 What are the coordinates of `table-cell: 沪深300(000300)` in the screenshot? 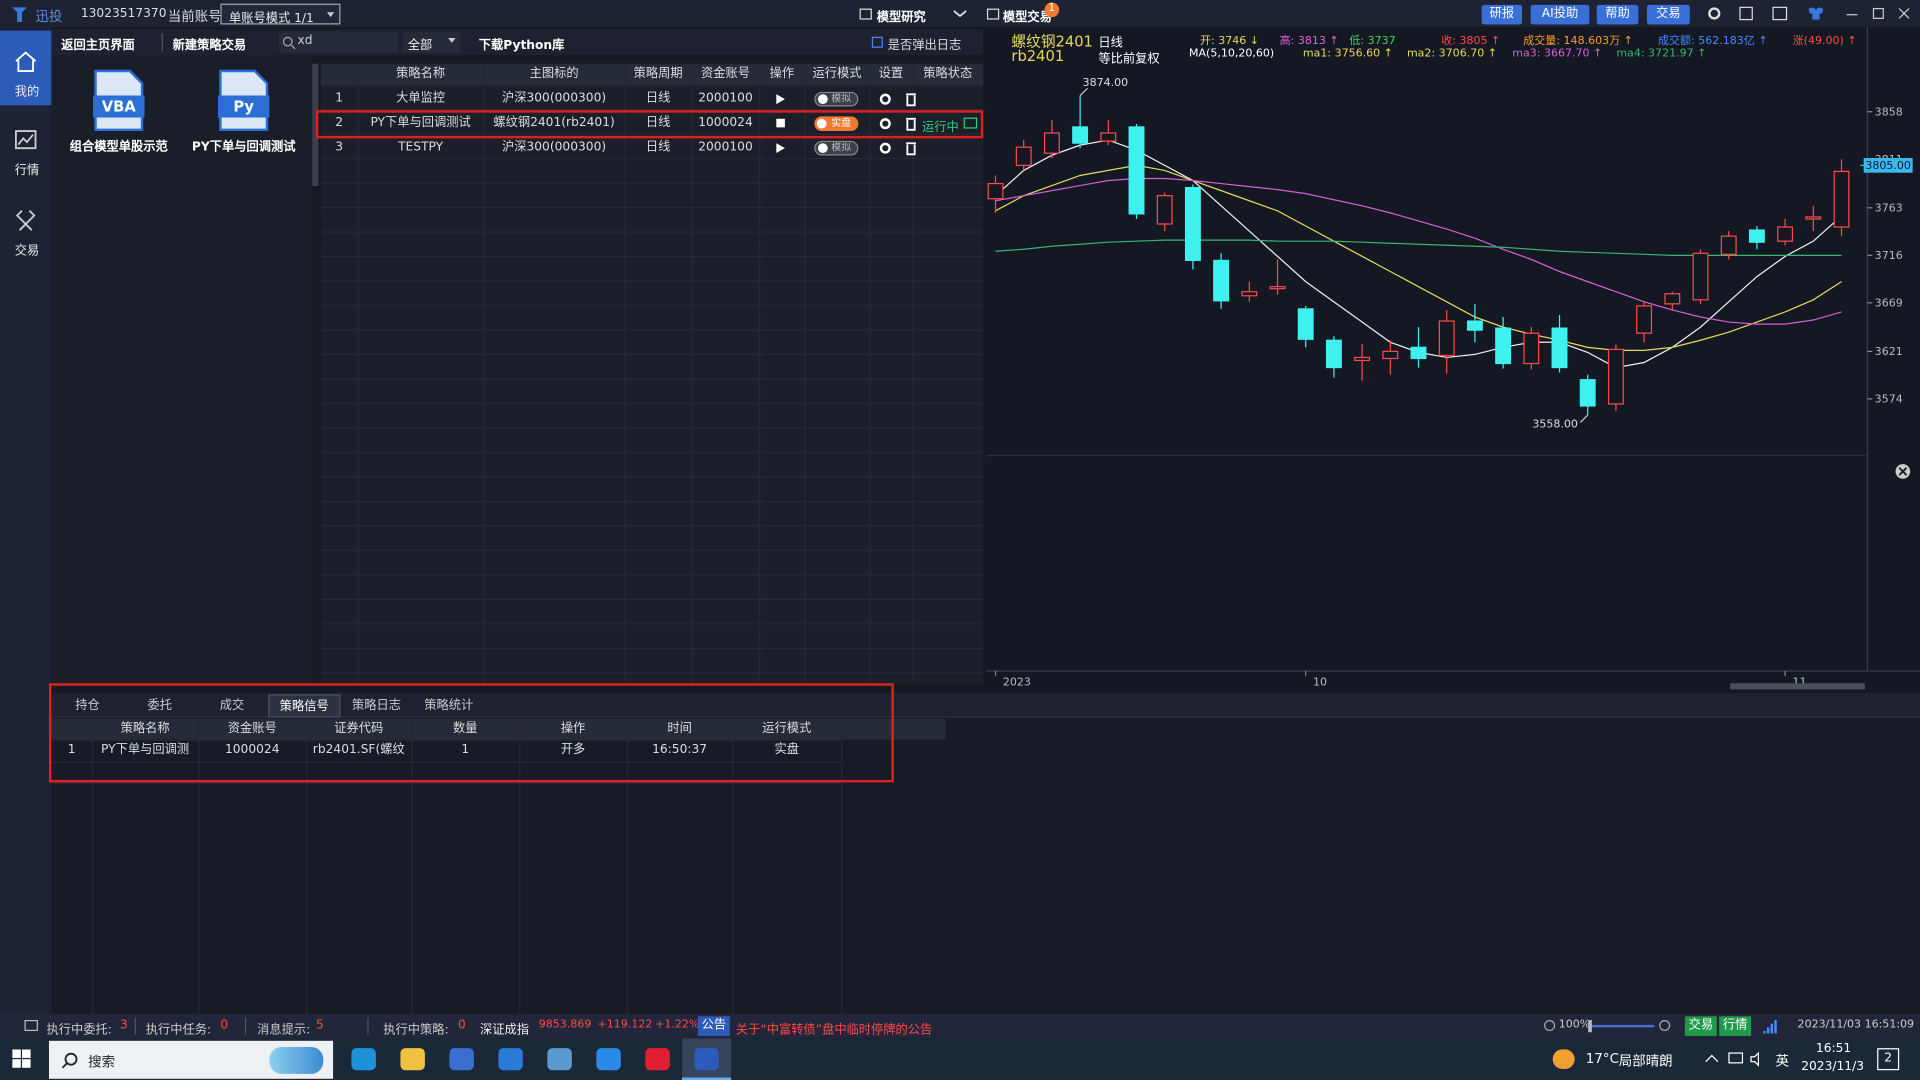 It's located at (554, 98).